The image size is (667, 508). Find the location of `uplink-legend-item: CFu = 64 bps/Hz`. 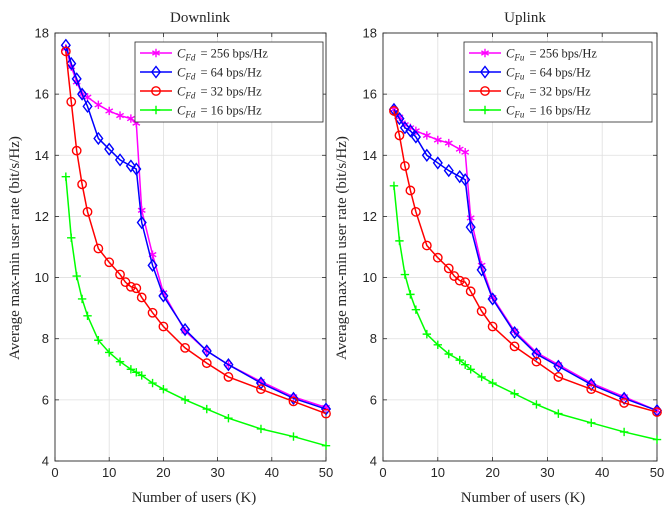

uplink-legend-item: CFu = 64 bps/Hz is located at coordinates (530, 73).